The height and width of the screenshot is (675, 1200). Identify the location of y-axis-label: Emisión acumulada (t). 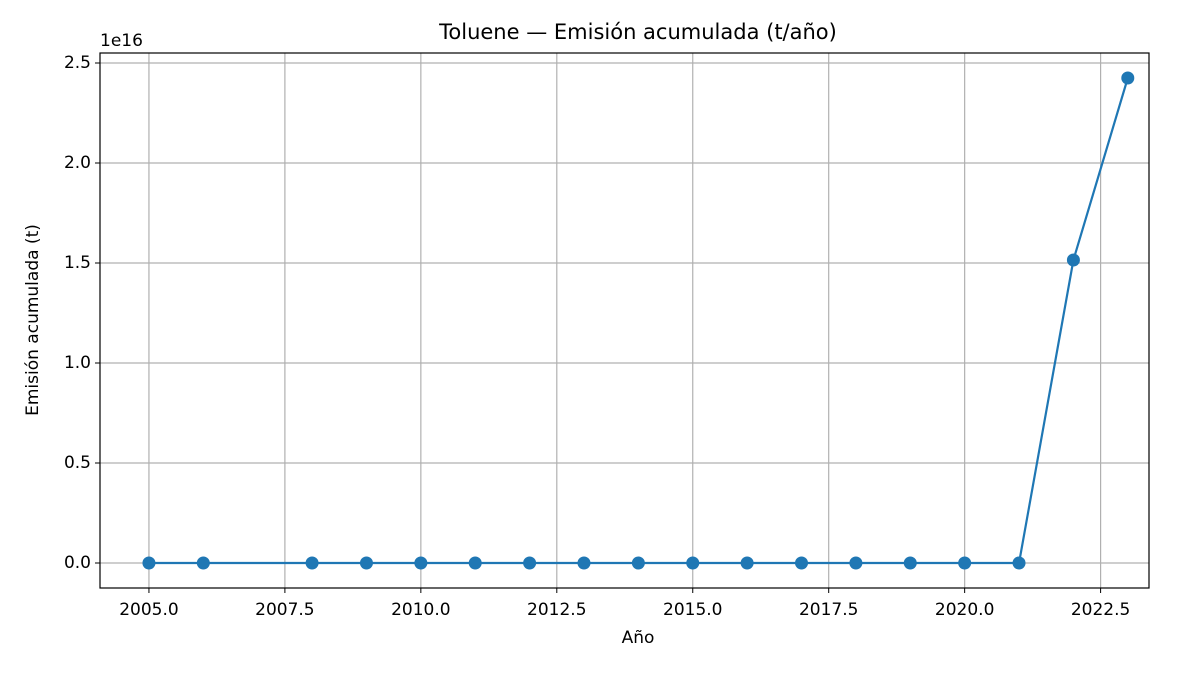
(33, 320).